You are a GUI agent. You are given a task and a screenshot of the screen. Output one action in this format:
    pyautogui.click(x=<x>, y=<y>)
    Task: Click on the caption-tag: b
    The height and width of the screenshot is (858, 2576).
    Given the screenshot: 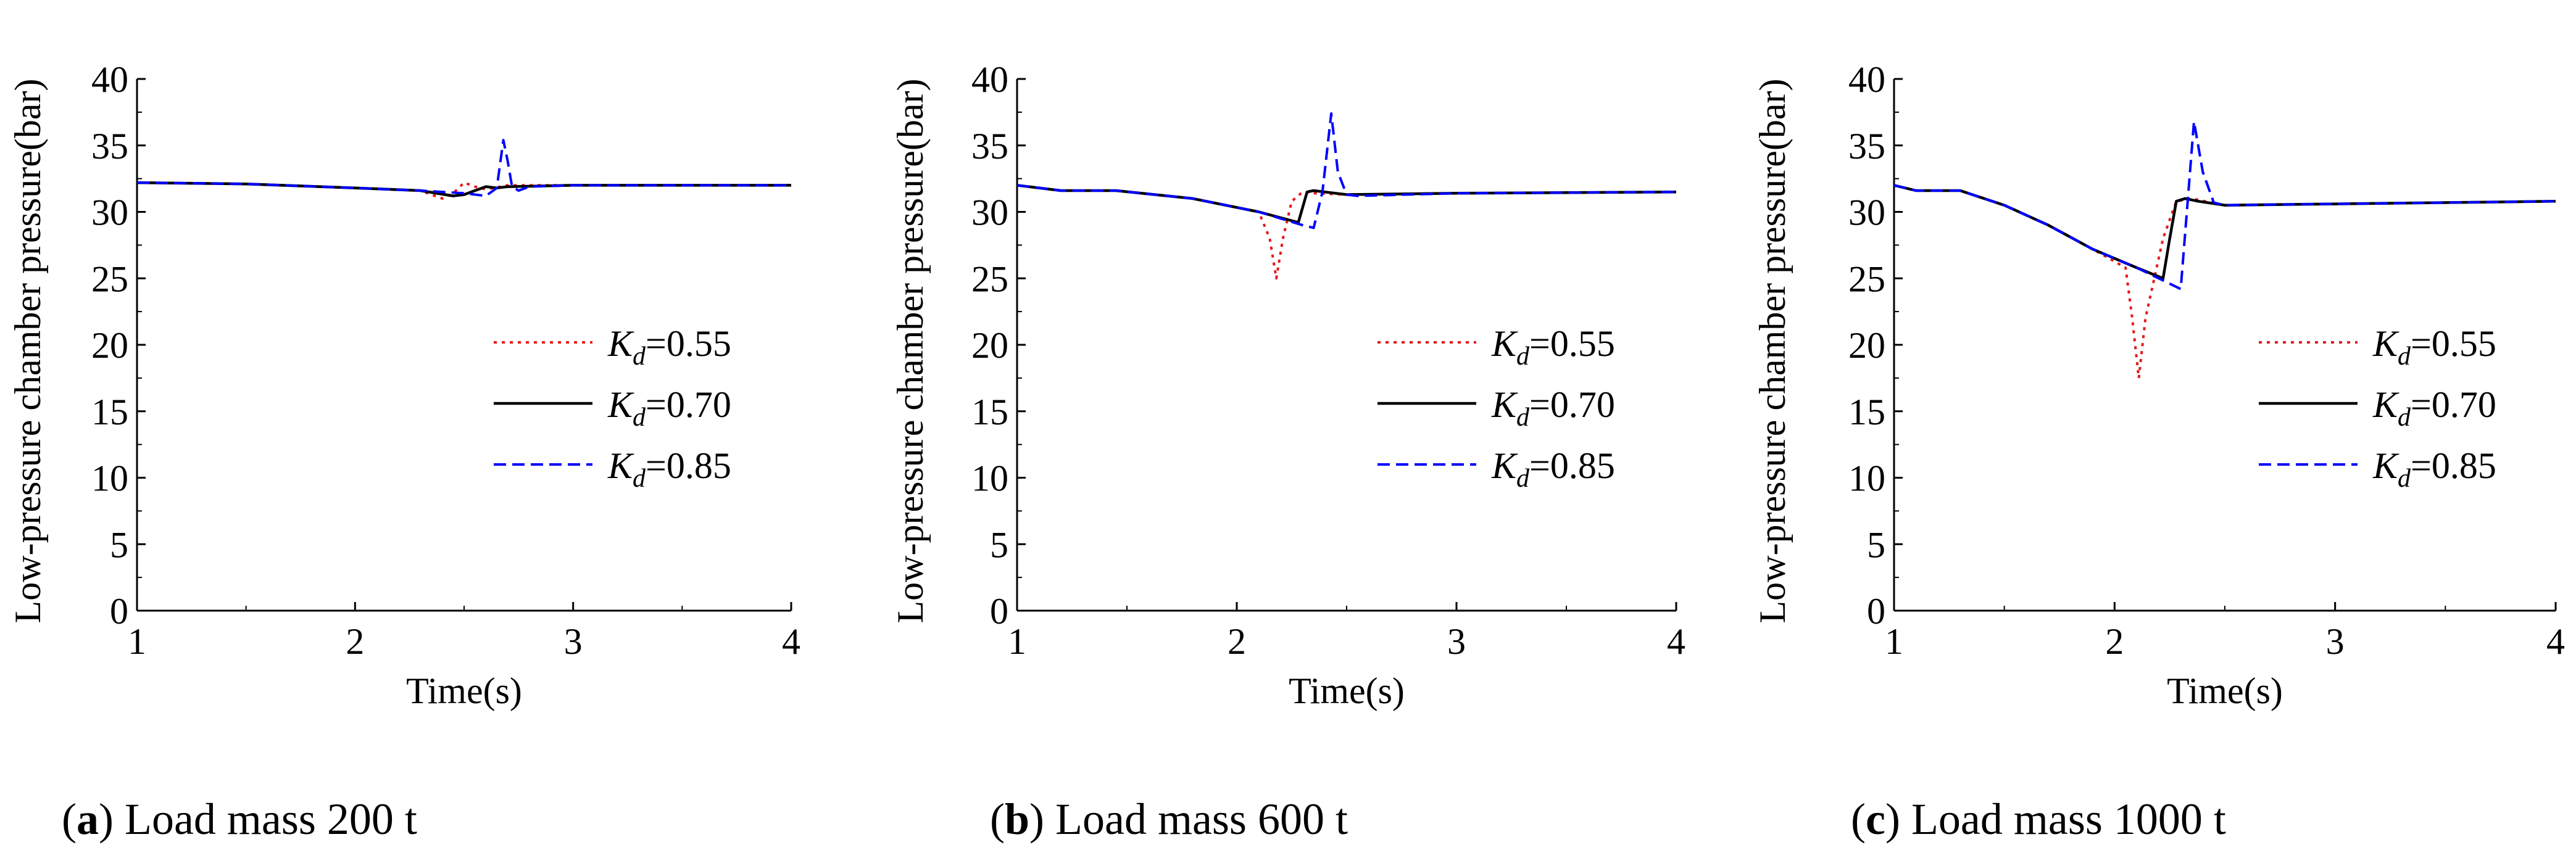 What is the action you would take?
    pyautogui.click(x=1017, y=819)
    